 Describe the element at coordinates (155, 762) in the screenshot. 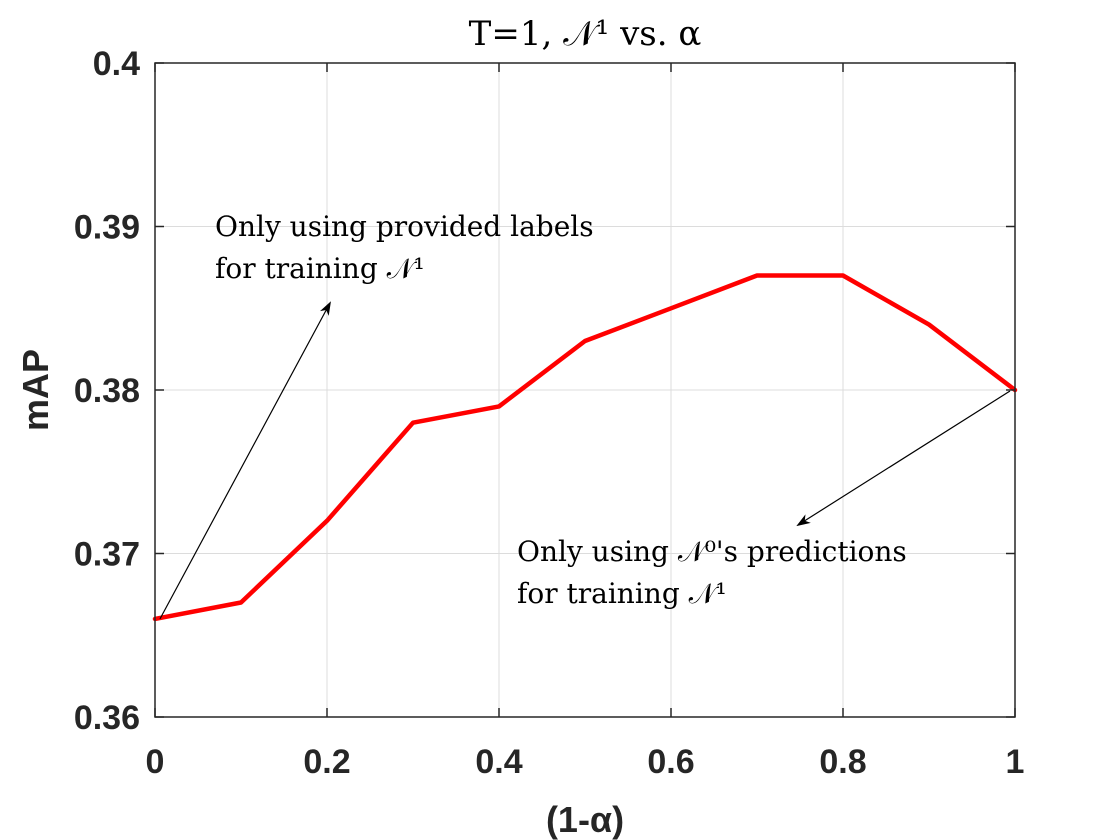

I see `x-tick-label: 0` at that location.